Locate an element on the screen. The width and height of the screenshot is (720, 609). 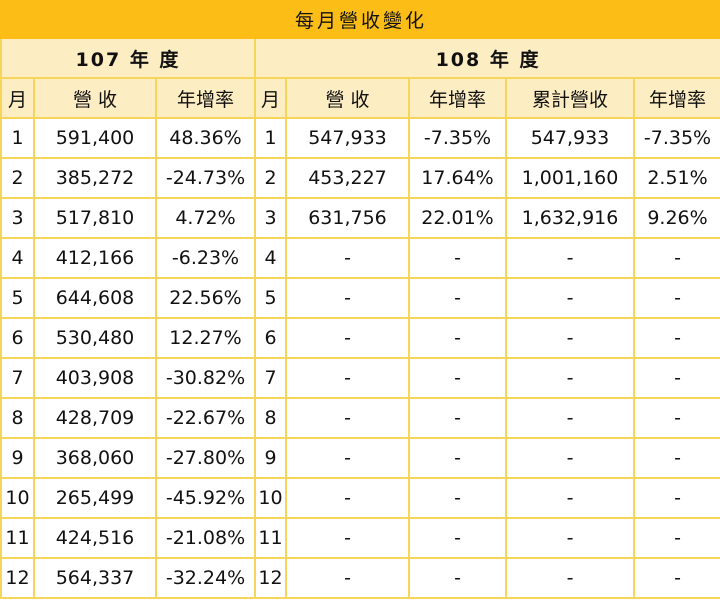
month-108-cell: 3 is located at coordinates (270, 218).